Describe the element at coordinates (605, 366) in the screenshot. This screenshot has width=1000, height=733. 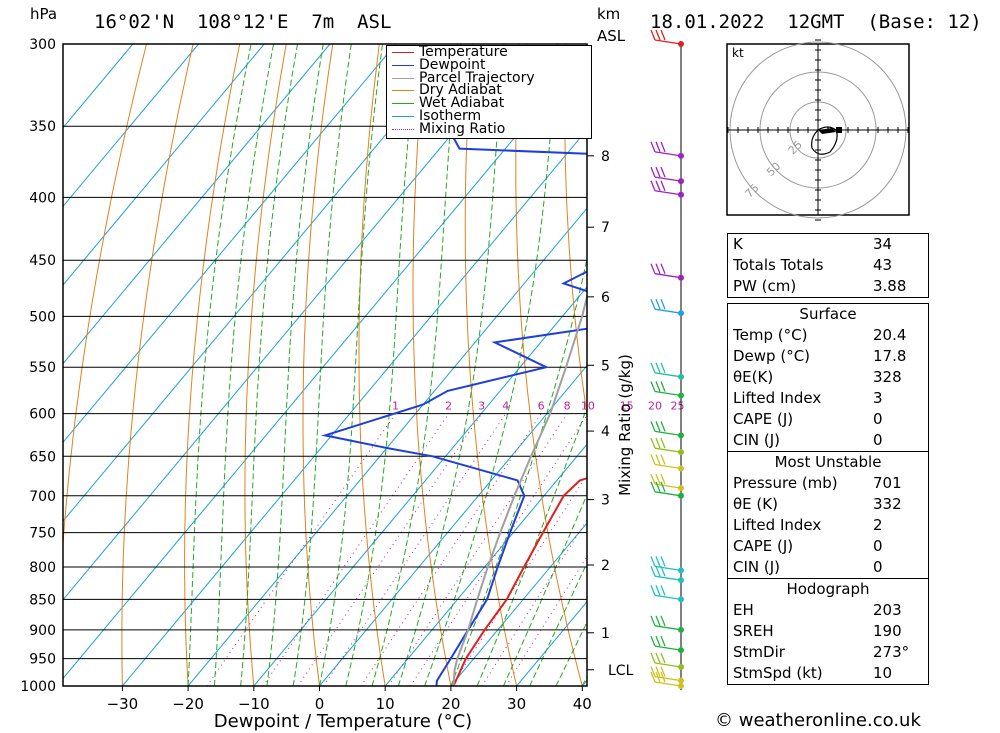
I see `height-tick-label: 5` at that location.